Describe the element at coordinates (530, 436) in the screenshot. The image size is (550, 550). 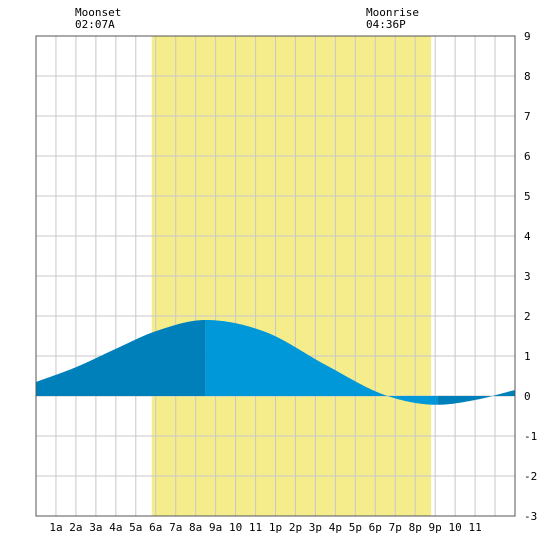
I see `y-tick-label: -1` at that location.